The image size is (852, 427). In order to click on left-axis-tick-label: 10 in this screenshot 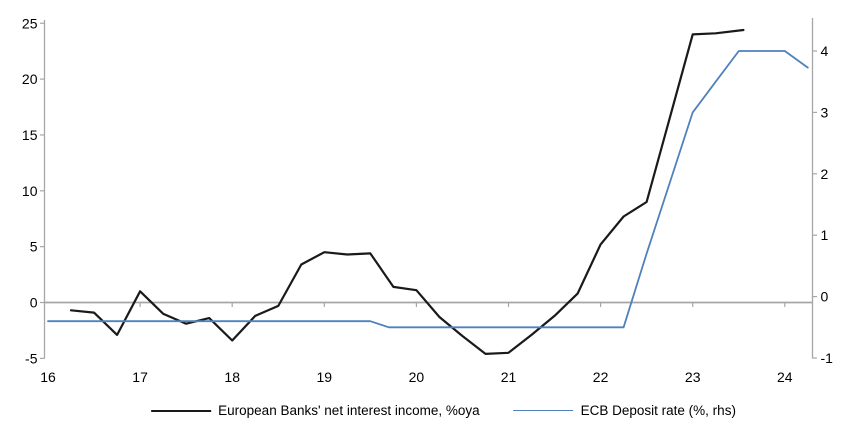, I will do `click(30, 191)`.